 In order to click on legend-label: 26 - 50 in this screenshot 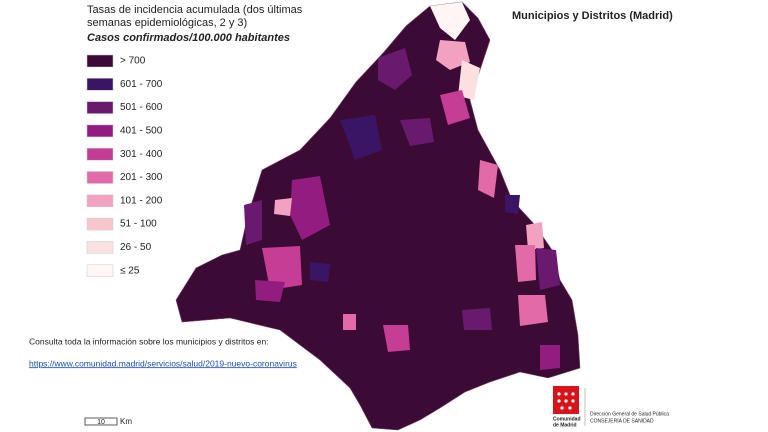, I will do `click(136, 247)`.